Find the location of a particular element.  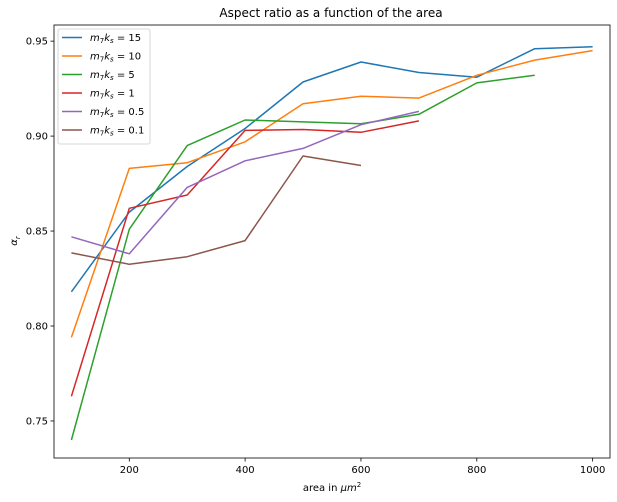

legend-box is located at coordinates (104, 86).